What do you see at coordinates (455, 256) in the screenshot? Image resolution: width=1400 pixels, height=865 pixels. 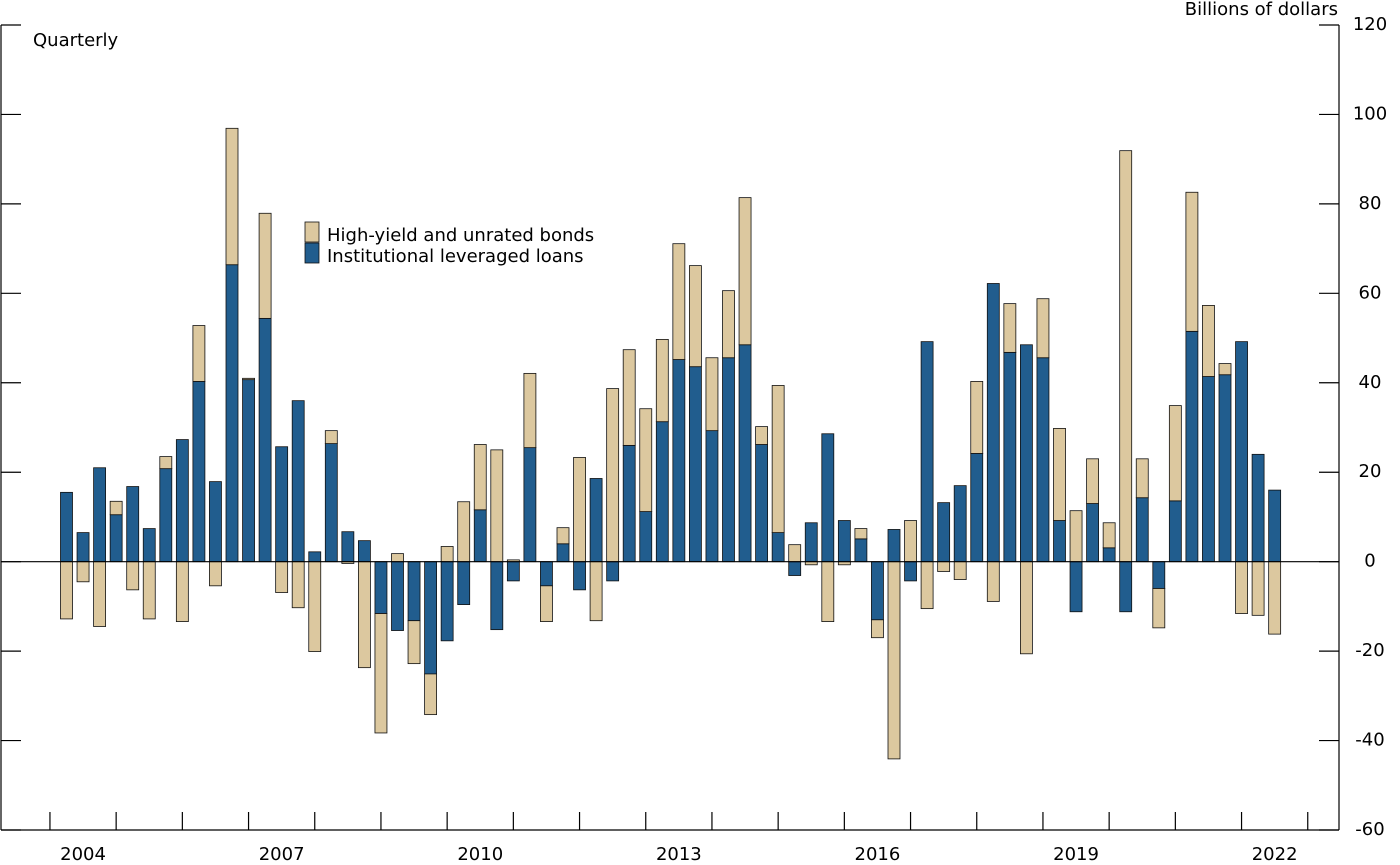 I see `legend-label: Institutional leveraged loans` at bounding box center [455, 256].